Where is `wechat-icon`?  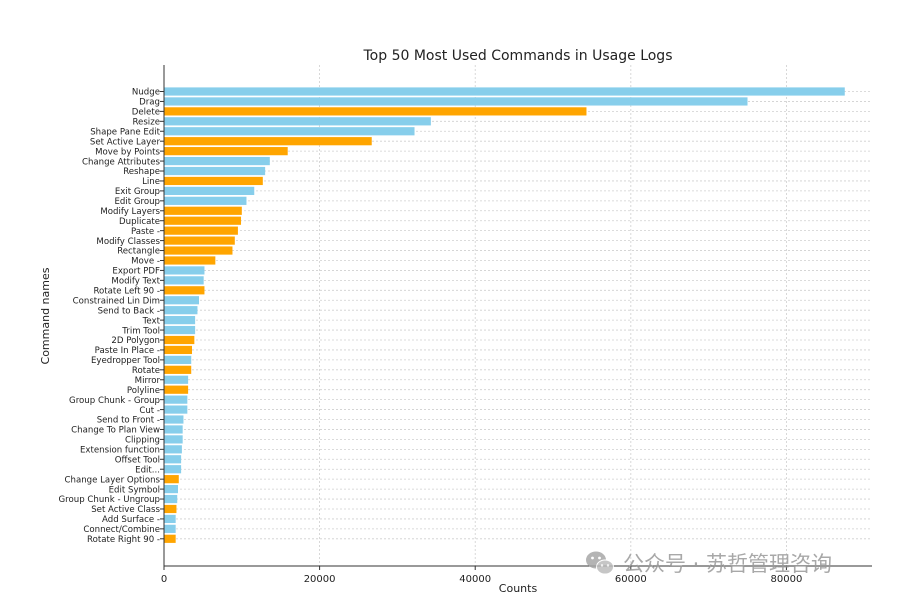
wechat-icon is located at coordinates (600, 563).